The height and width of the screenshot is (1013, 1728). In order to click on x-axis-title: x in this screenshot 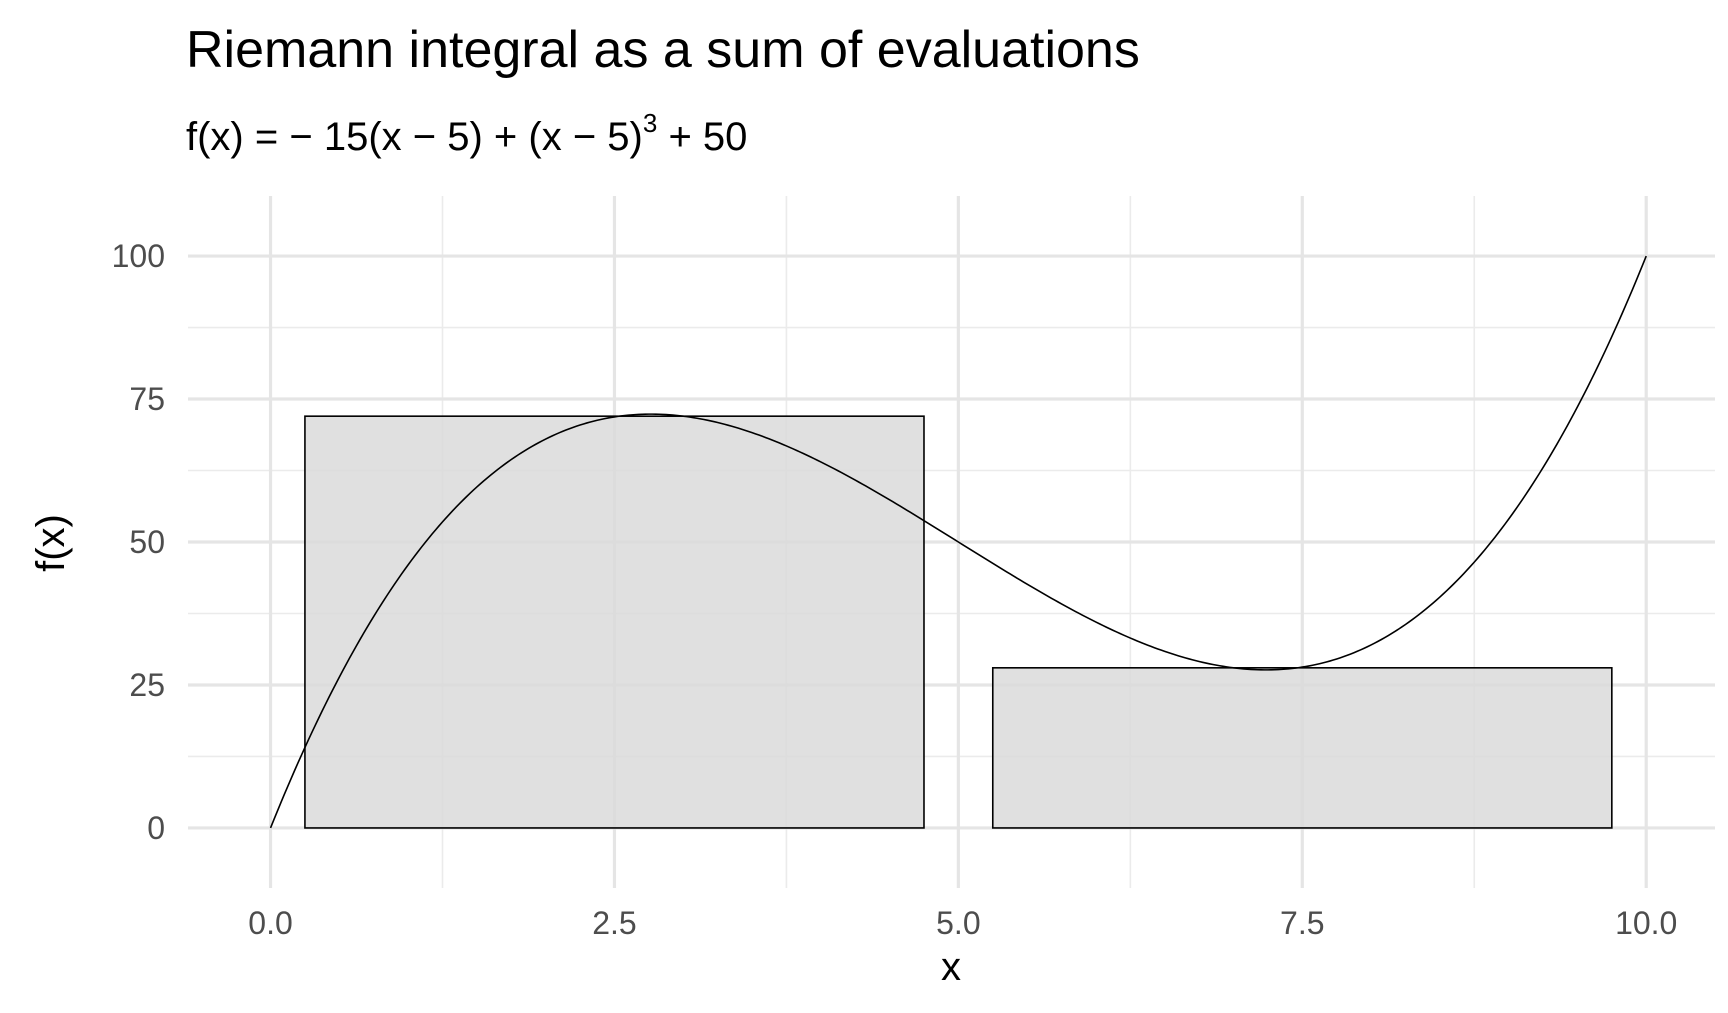, I will do `click(951, 967)`.